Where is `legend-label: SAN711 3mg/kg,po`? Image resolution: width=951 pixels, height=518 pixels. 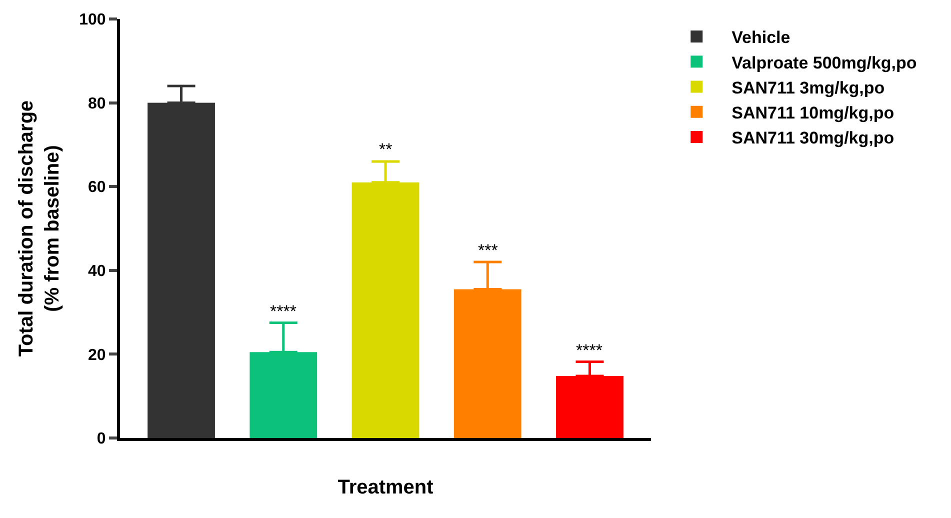 legend-label: SAN711 3mg/kg,po is located at coordinates (808, 88).